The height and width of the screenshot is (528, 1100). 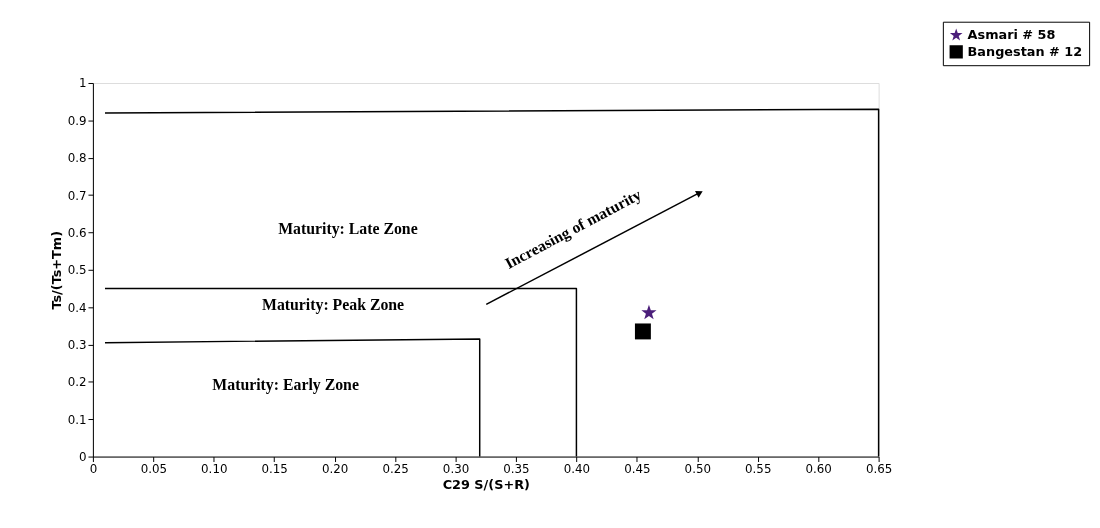 What do you see at coordinates (486, 484) in the screenshot?
I see `x-axis-title: C29 S/(S+R)` at bounding box center [486, 484].